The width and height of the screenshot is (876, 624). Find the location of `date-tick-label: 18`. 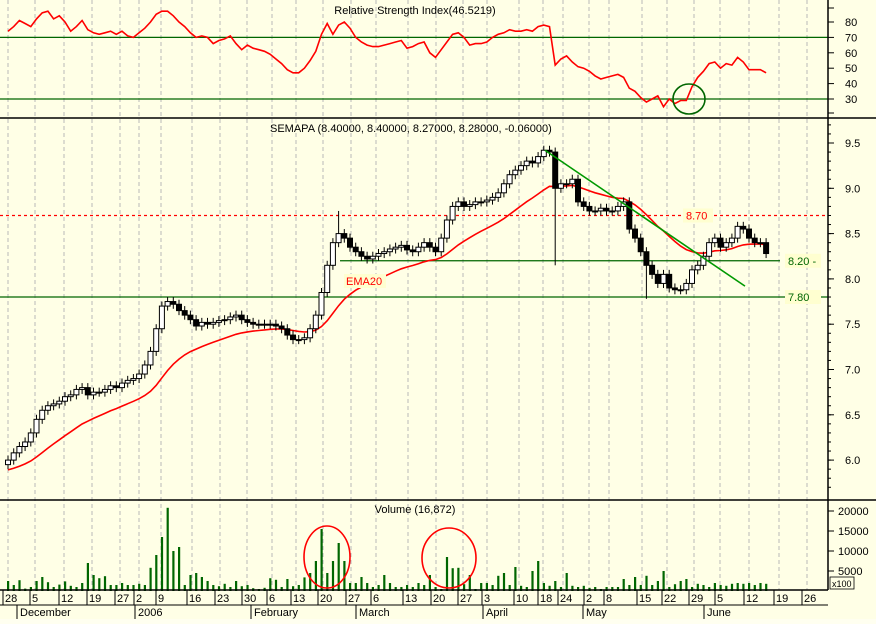

date-tick-label: 18 is located at coordinates (546, 599).